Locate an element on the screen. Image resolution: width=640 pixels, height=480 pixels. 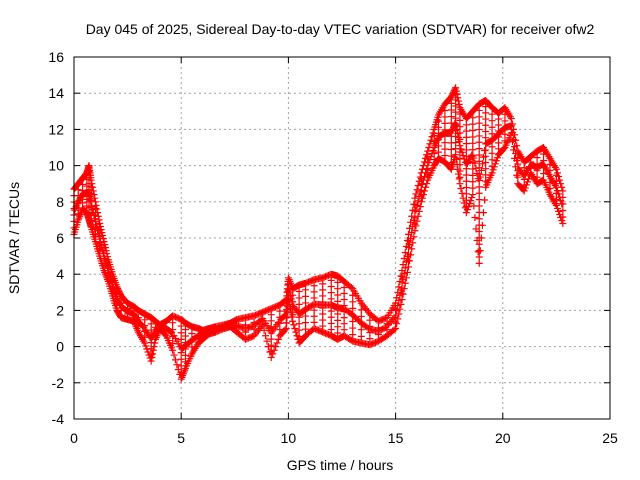
x-tick-label: 10 is located at coordinates (289, 438).